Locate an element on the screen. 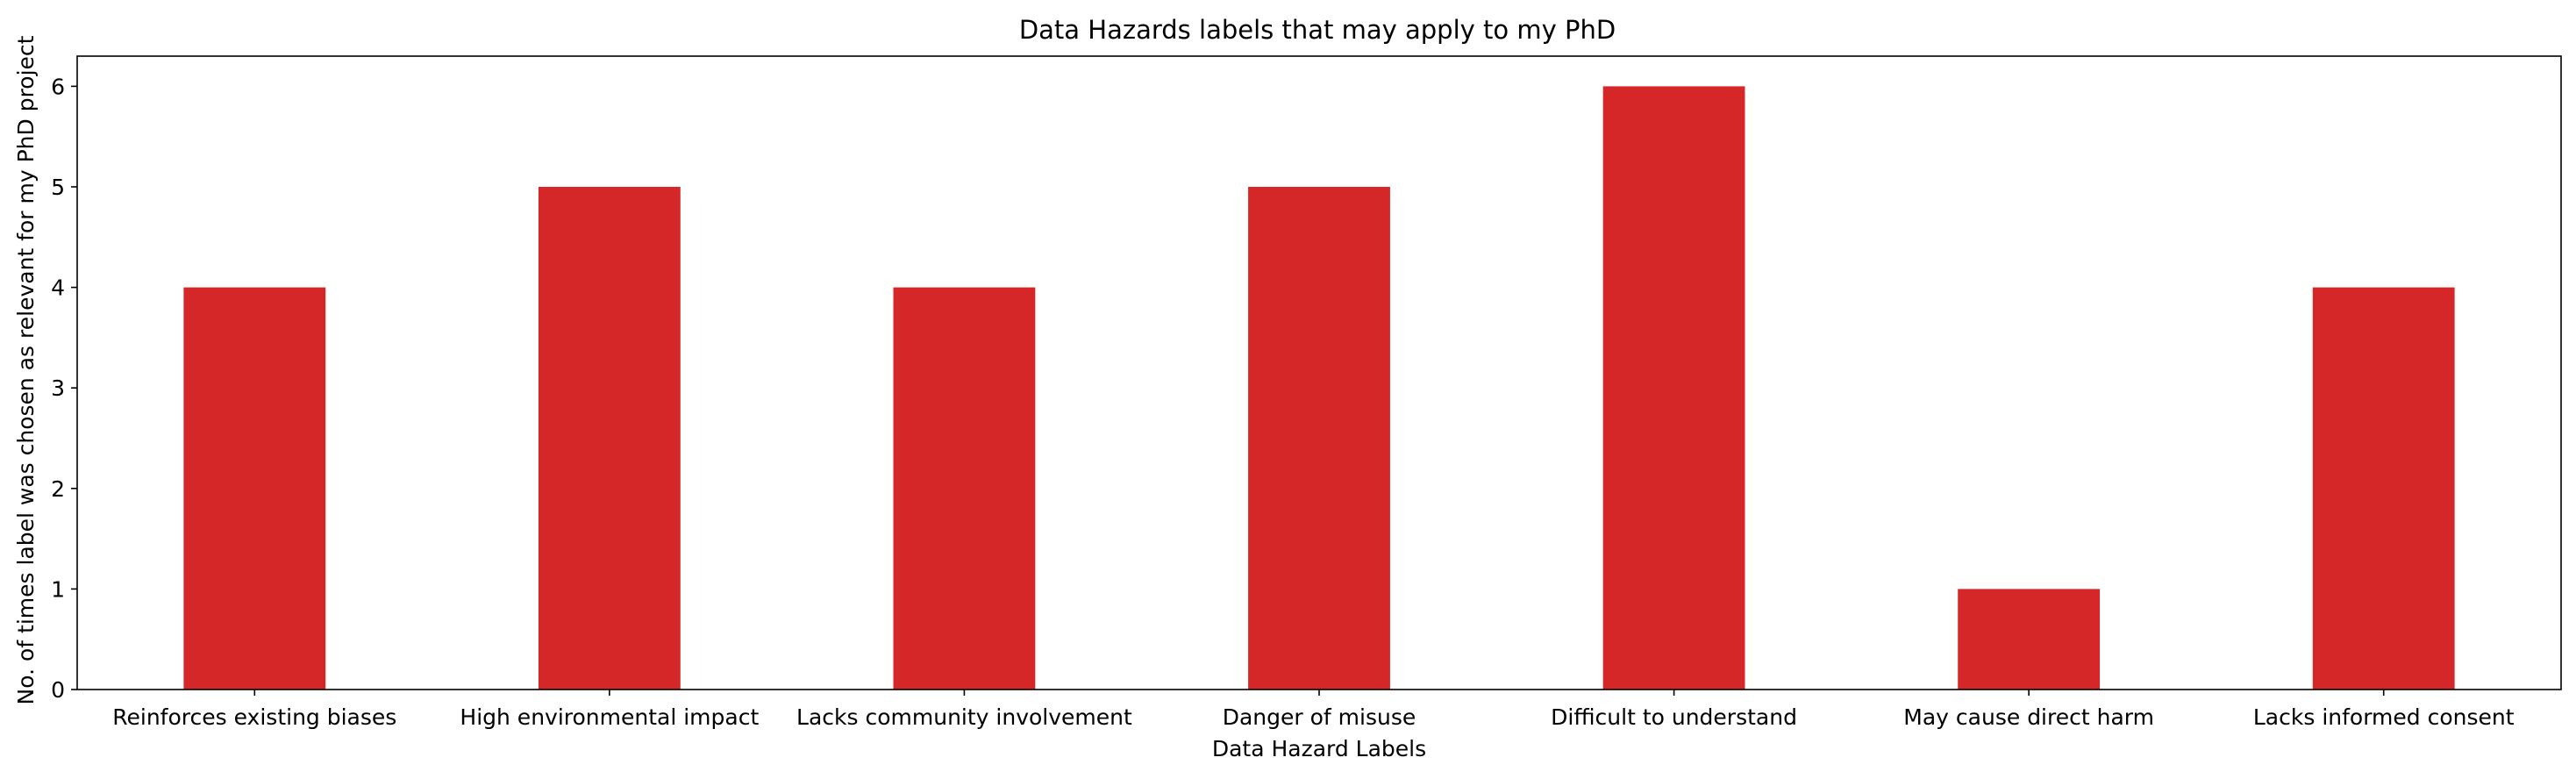  y-tick-label: 4 is located at coordinates (58, 288).